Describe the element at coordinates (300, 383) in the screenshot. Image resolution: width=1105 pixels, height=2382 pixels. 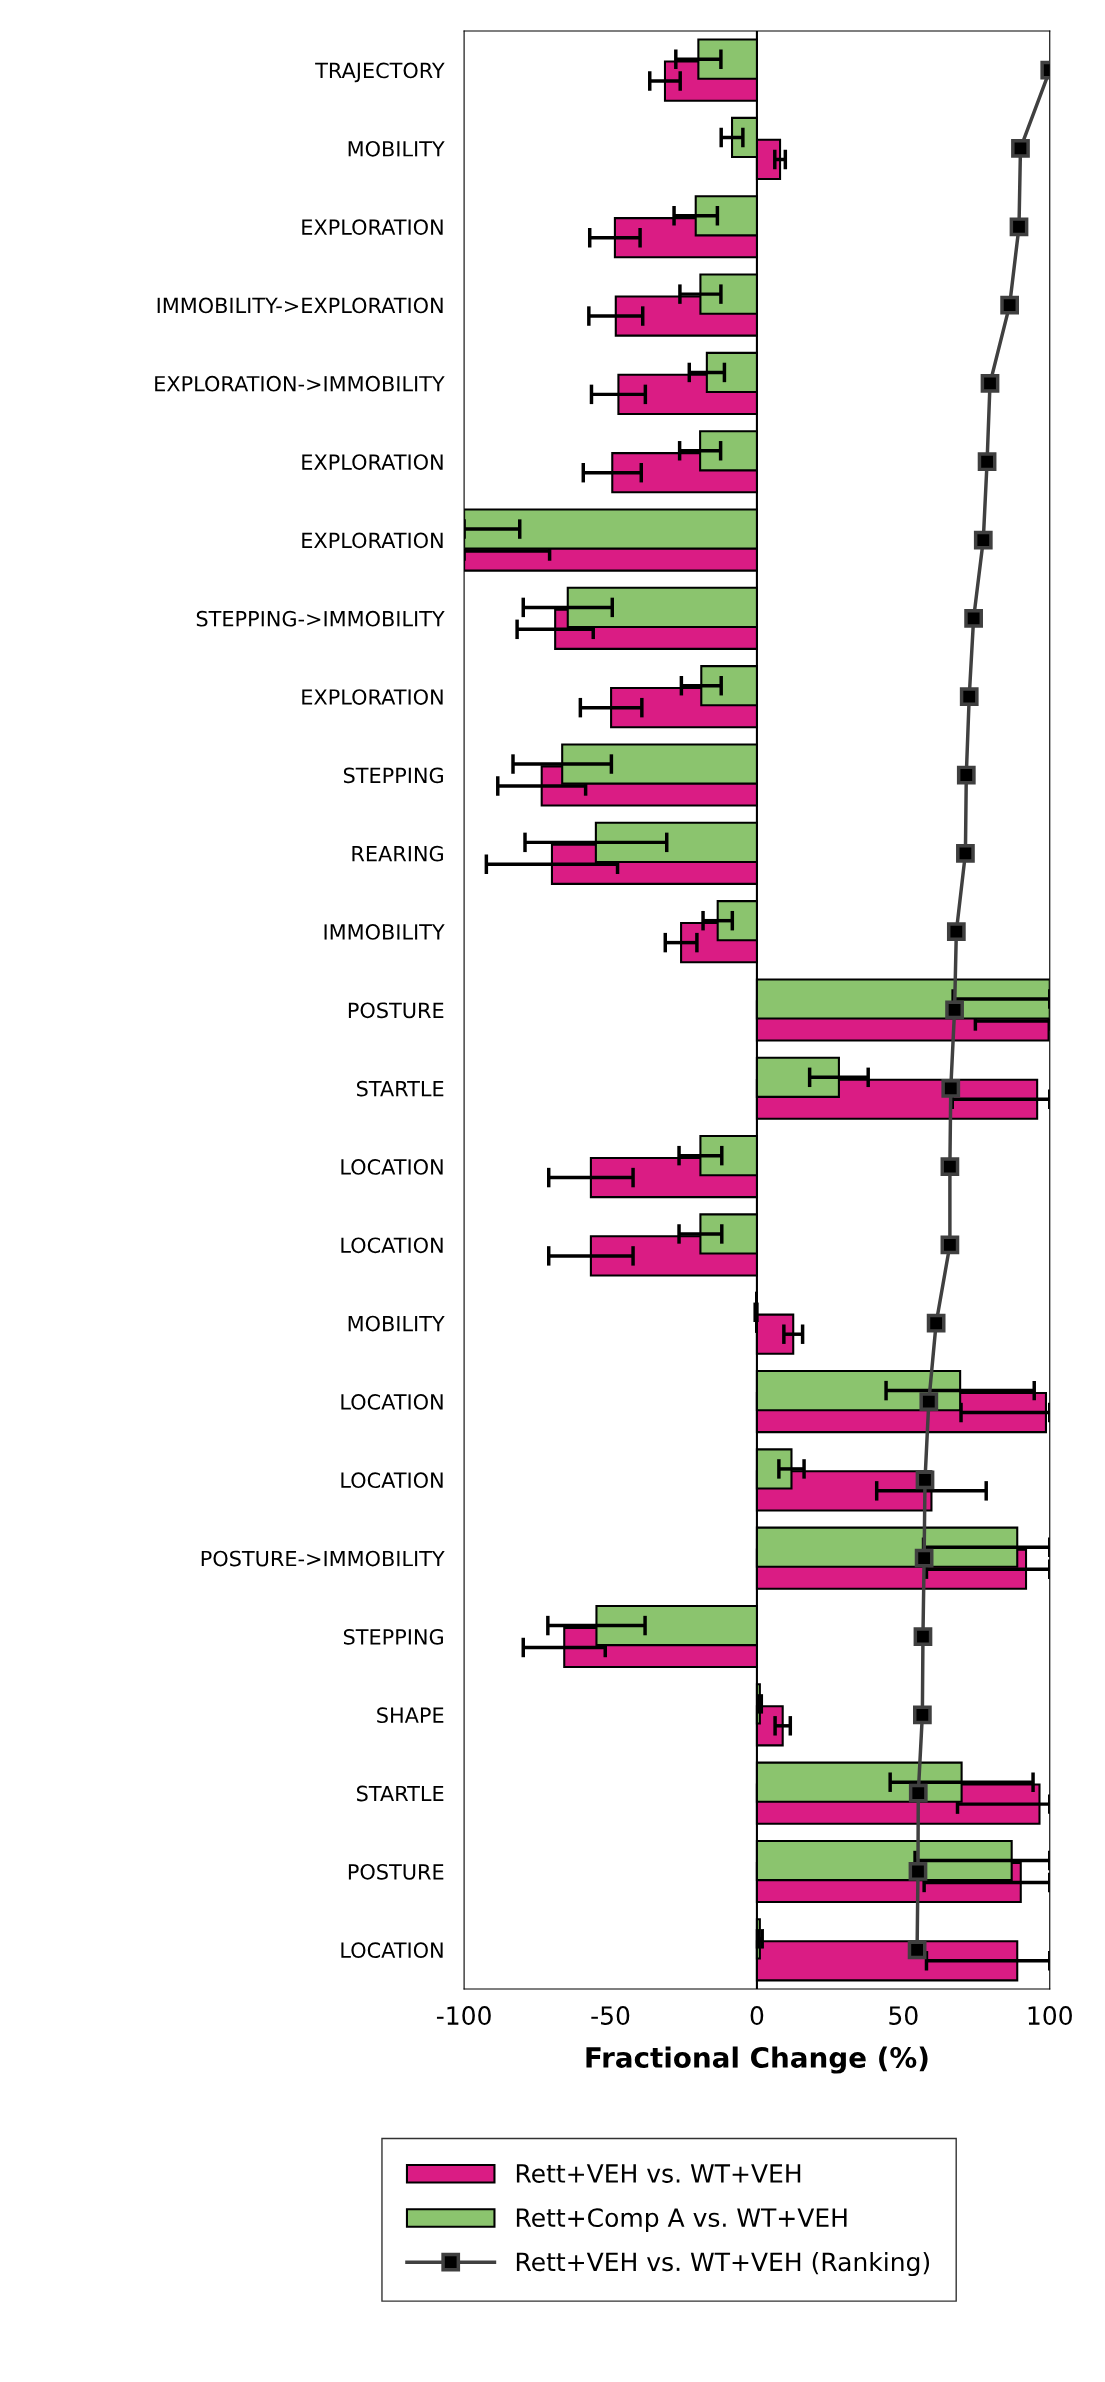
I see `y-tick-label: EXPLORATION->IMMOBILITY` at that location.